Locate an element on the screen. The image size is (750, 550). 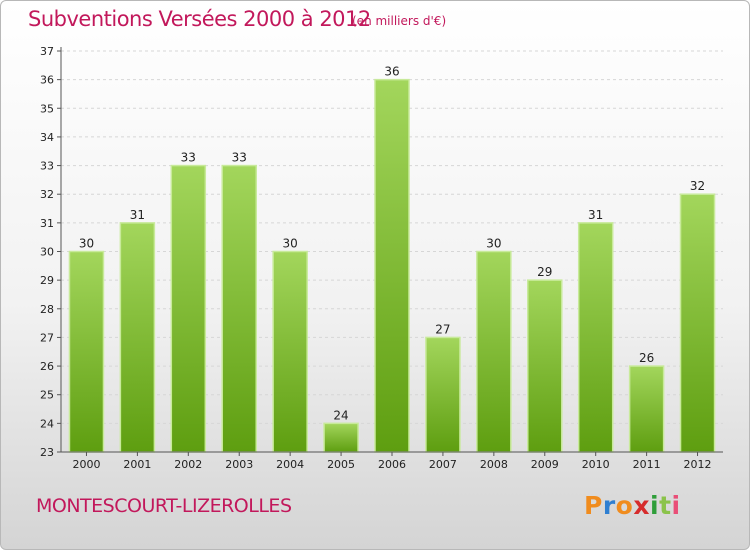
bar-value-label: 24 is located at coordinates (340, 415).